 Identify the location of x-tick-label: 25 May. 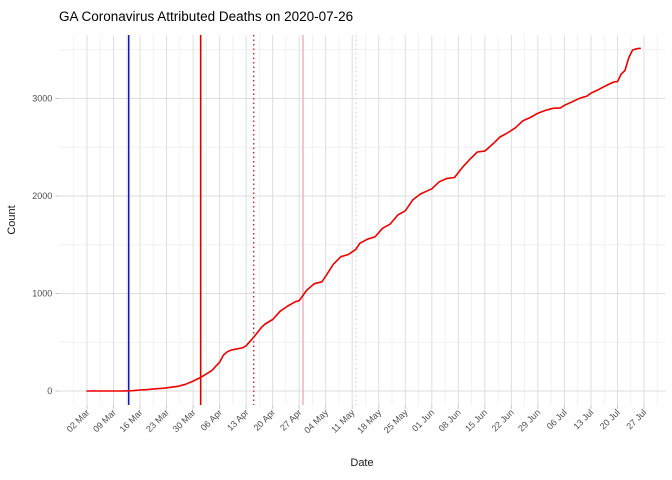
(396, 421).